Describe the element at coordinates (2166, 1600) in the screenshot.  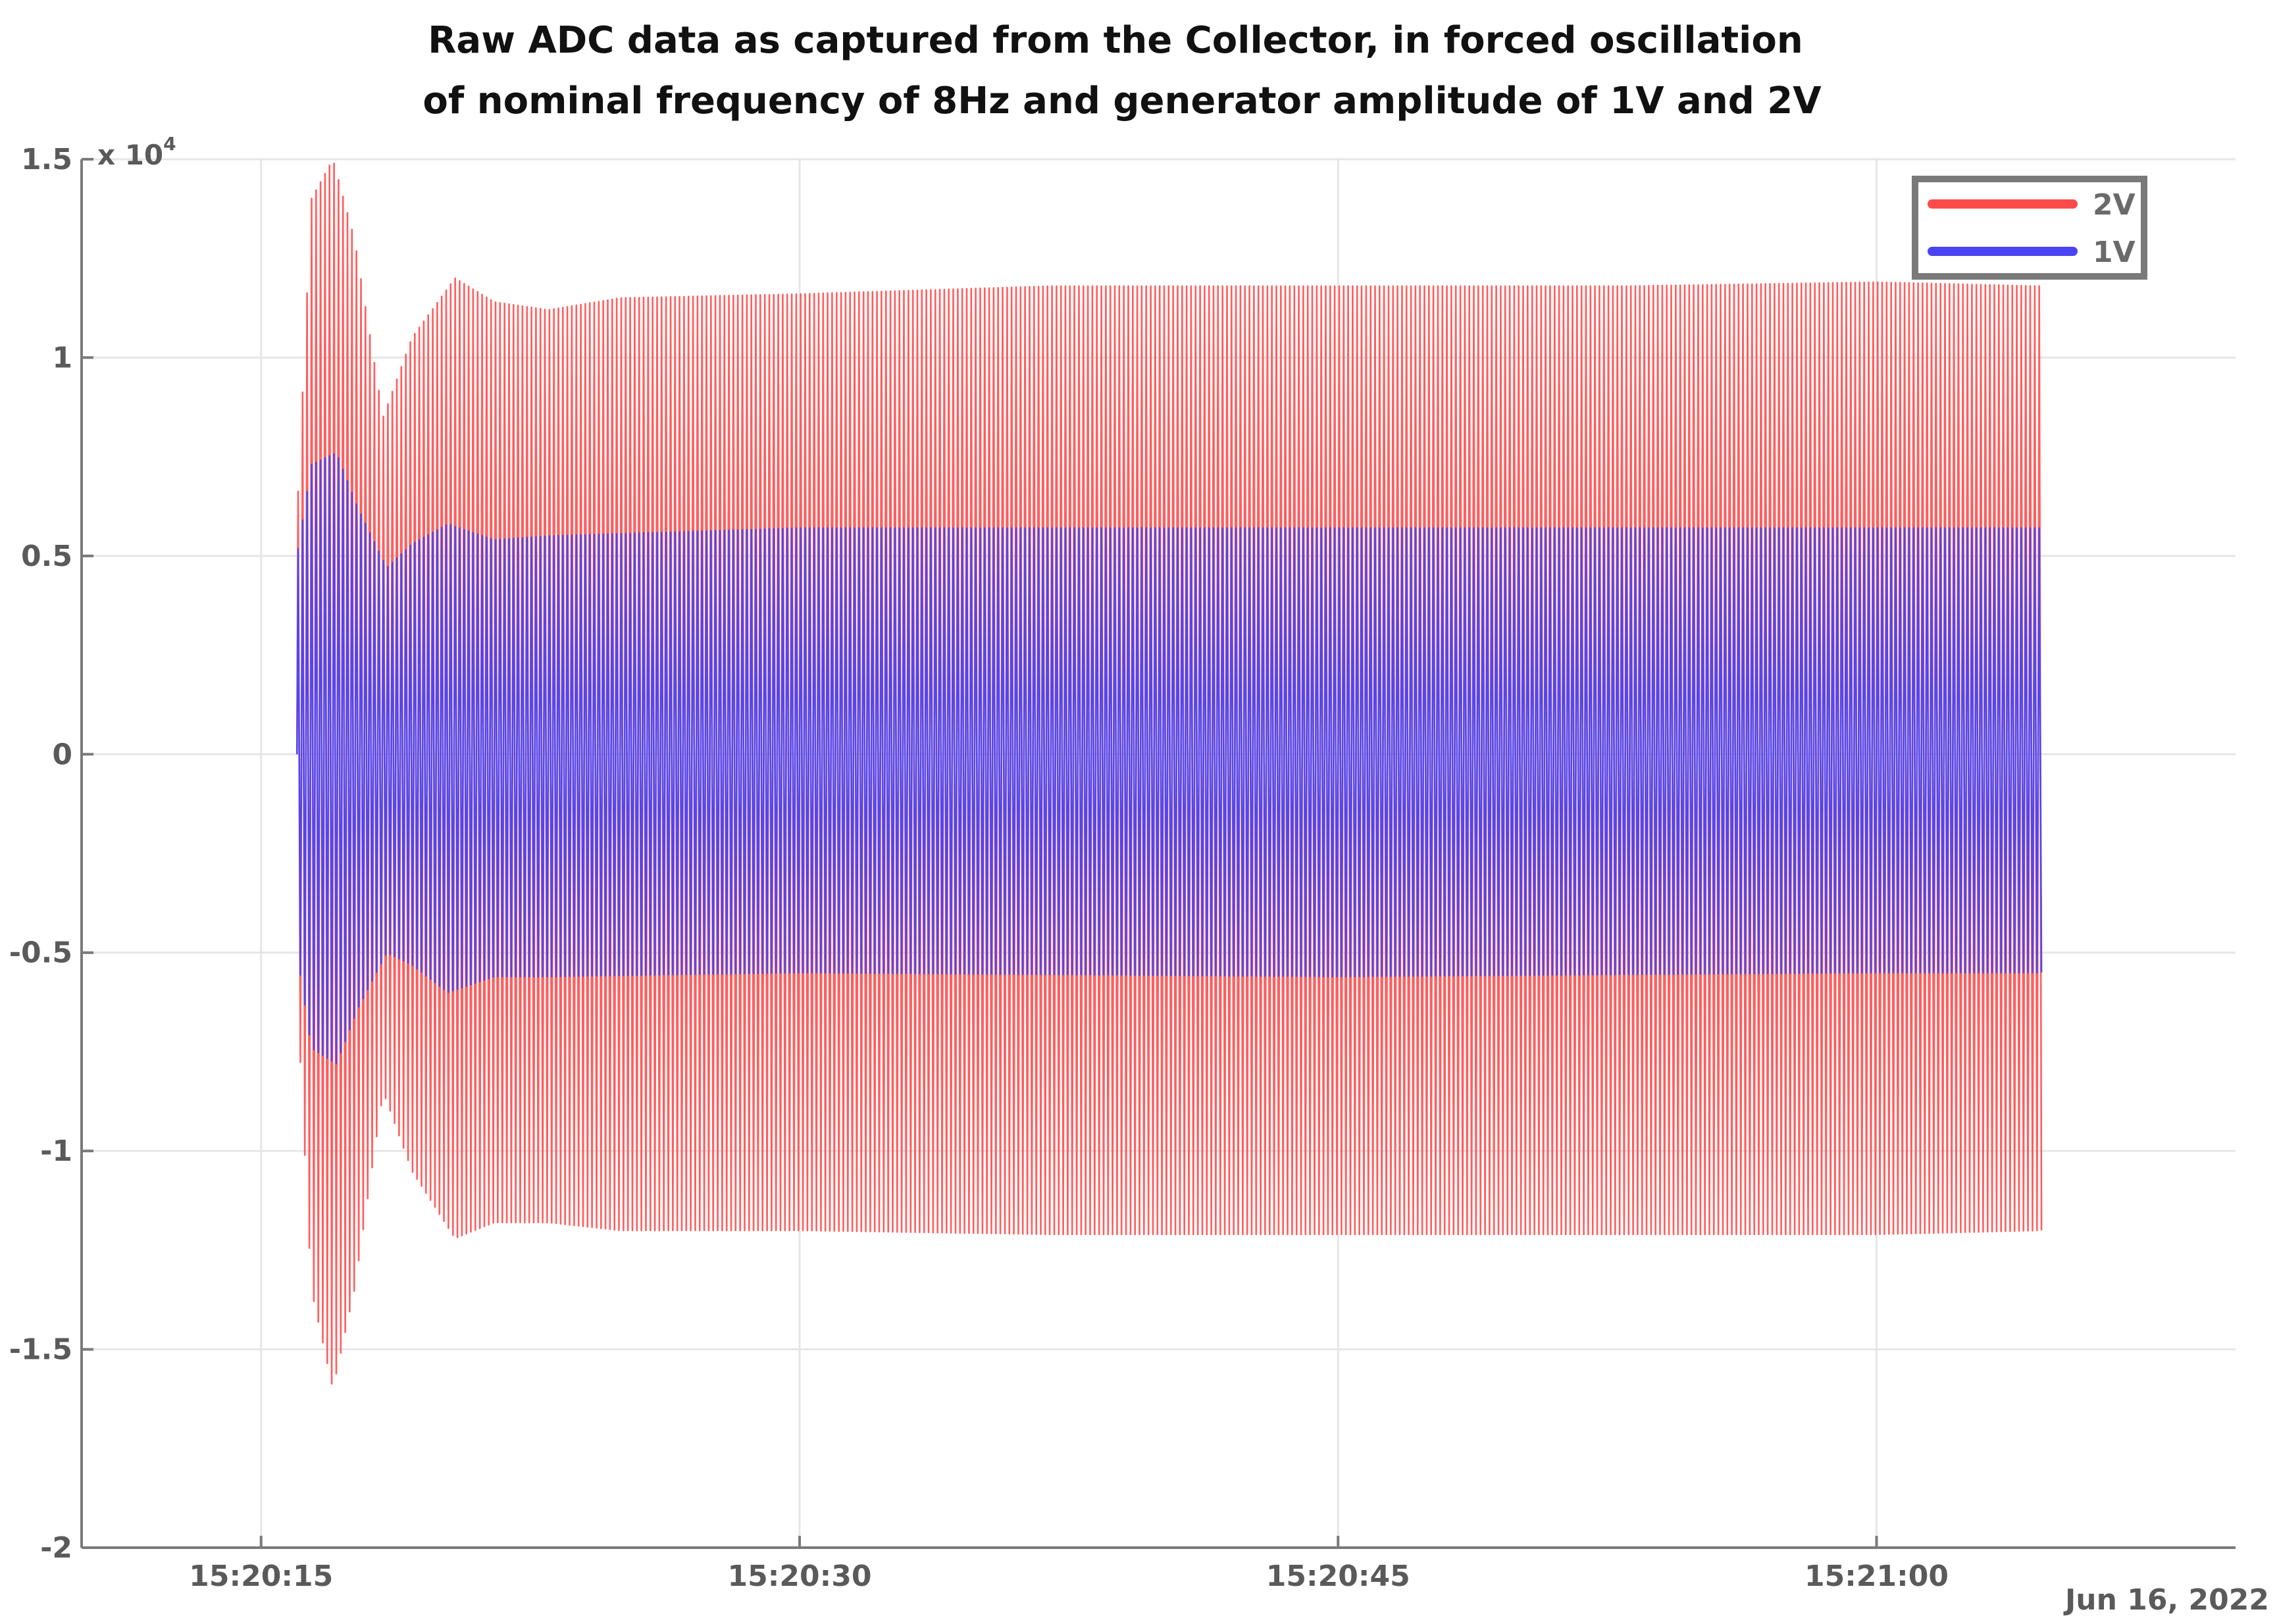
I see `x-axis-date-label: Jun 16, 2022` at that location.